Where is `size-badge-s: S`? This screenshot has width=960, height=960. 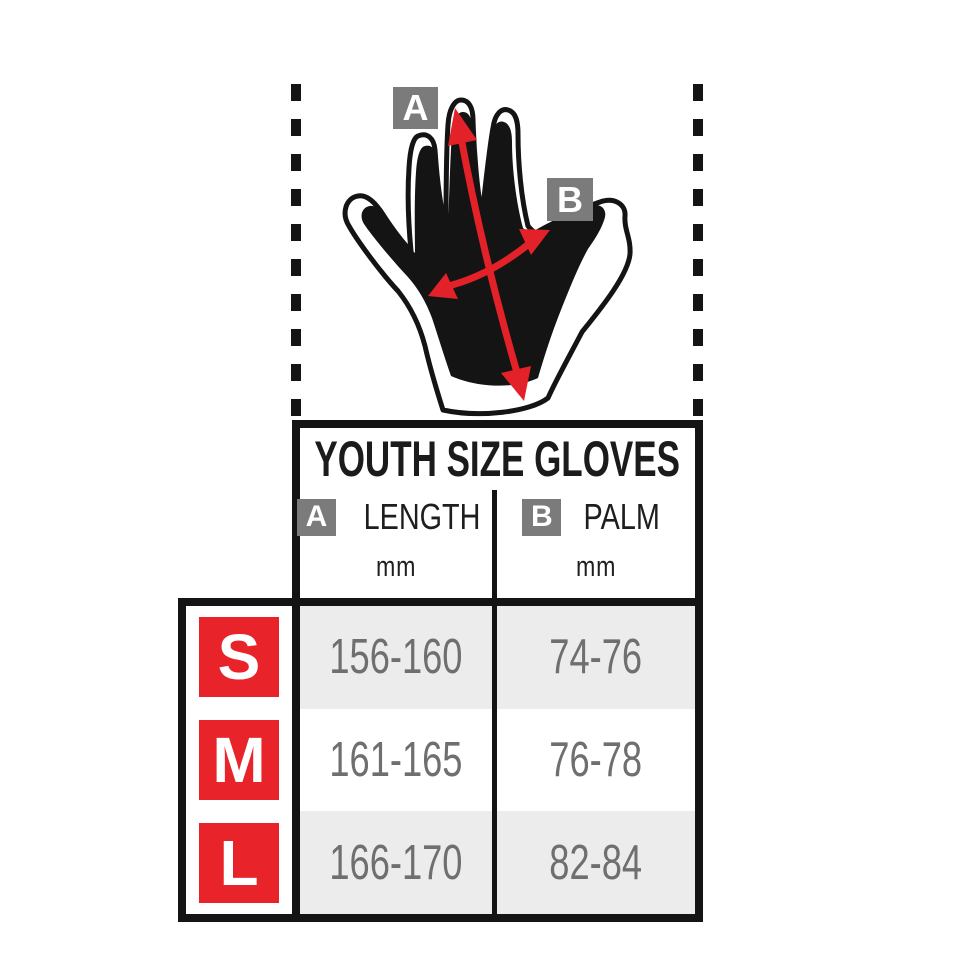 size-badge-s: S is located at coordinates (239, 657).